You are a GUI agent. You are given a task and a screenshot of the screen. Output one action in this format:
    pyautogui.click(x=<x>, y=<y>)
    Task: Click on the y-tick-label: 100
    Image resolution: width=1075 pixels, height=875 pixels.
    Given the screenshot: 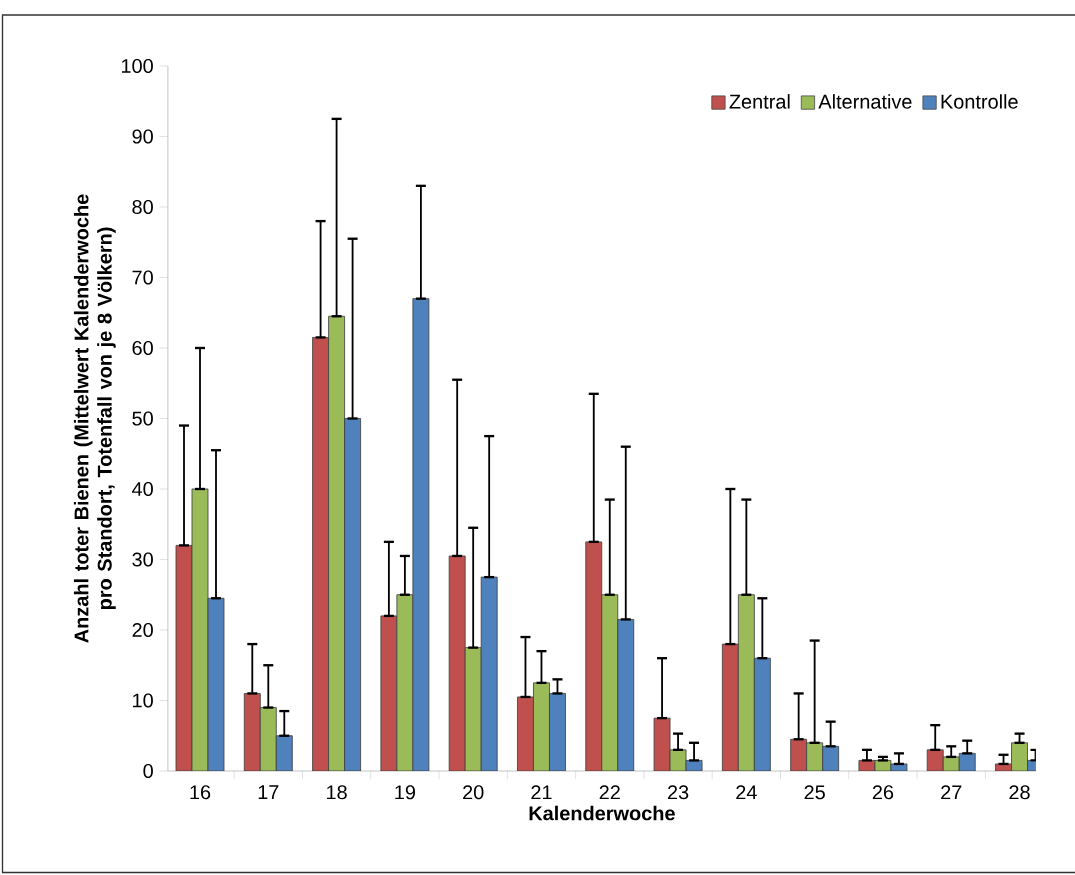 What is the action you would take?
    pyautogui.click(x=137, y=66)
    